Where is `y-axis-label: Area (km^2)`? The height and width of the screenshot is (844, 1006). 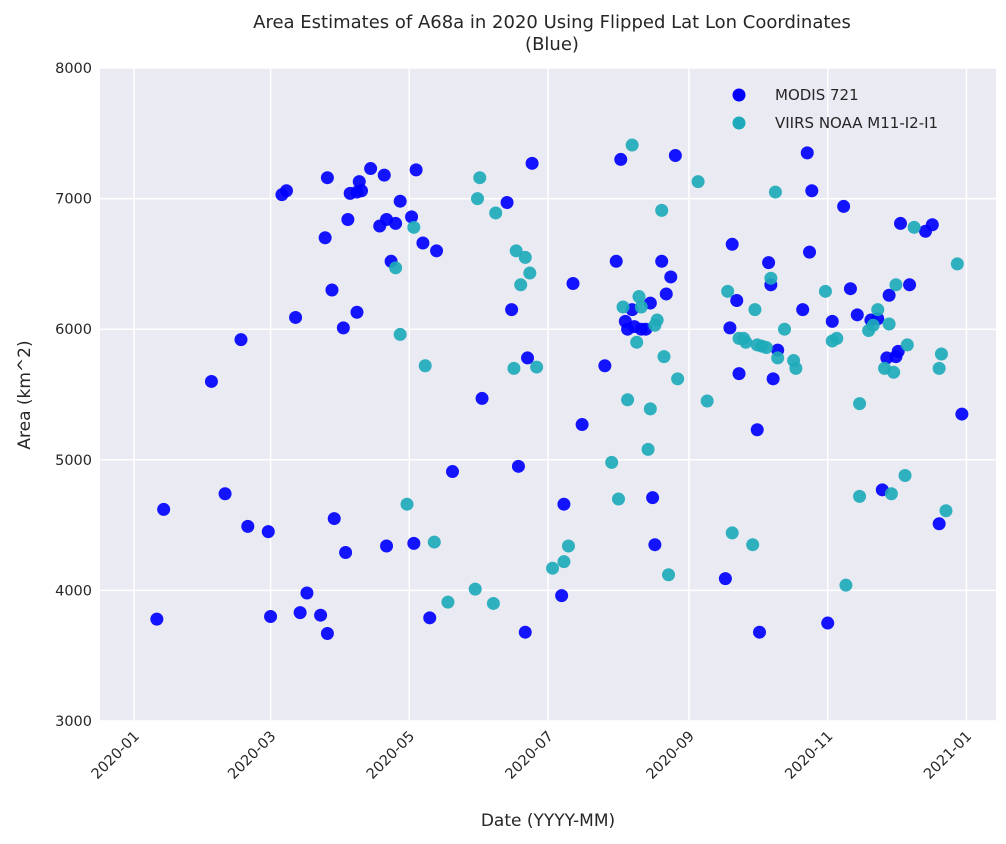
y-axis-label: Area (km^2) is located at coordinates (25, 394).